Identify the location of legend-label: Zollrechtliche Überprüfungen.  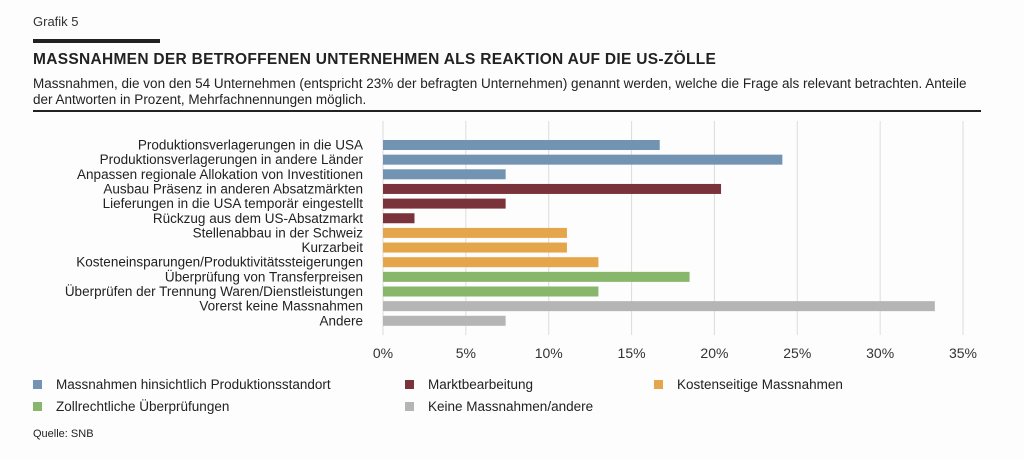
(143, 406).